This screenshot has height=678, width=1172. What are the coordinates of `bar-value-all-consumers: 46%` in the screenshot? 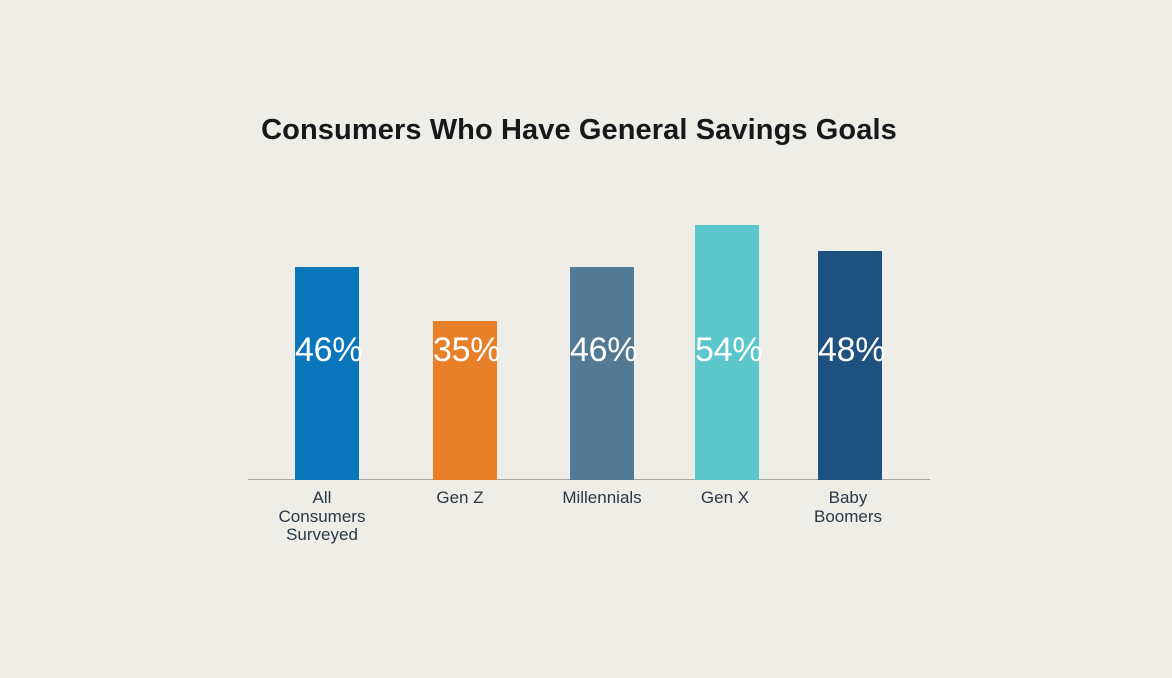 It's located at (329, 350).